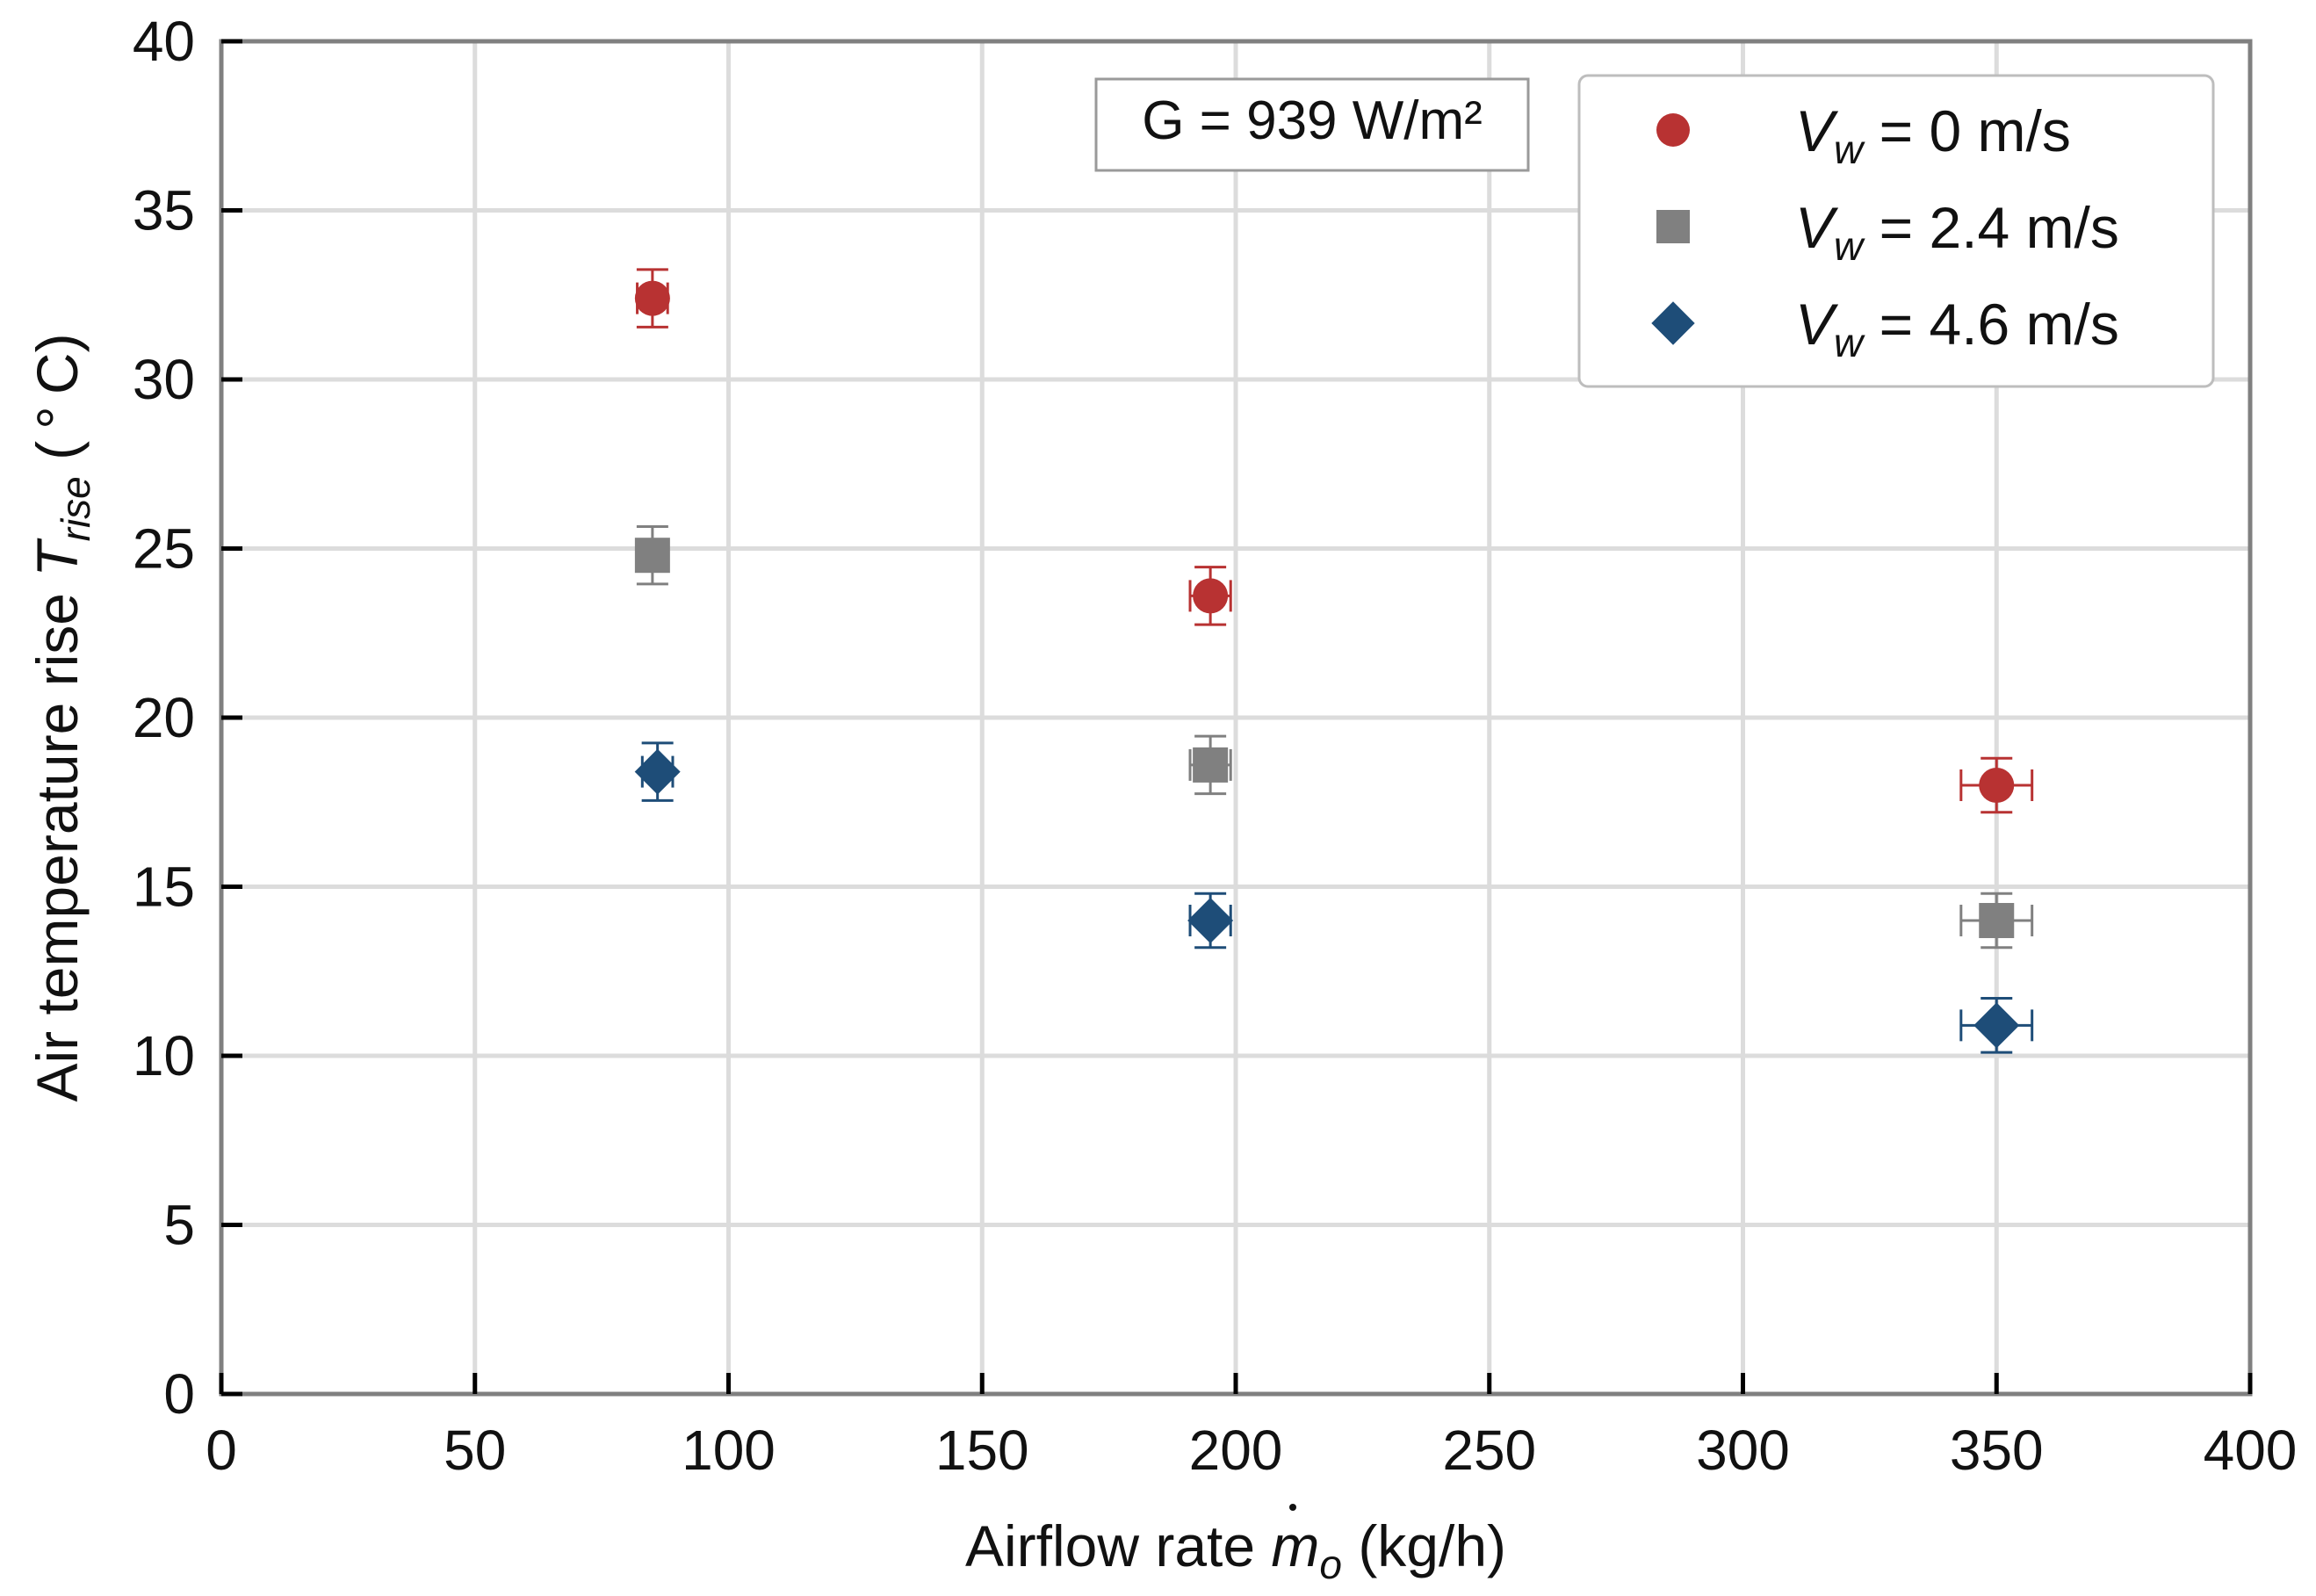  I want to click on y-axis-var: T, so click(58, 557).